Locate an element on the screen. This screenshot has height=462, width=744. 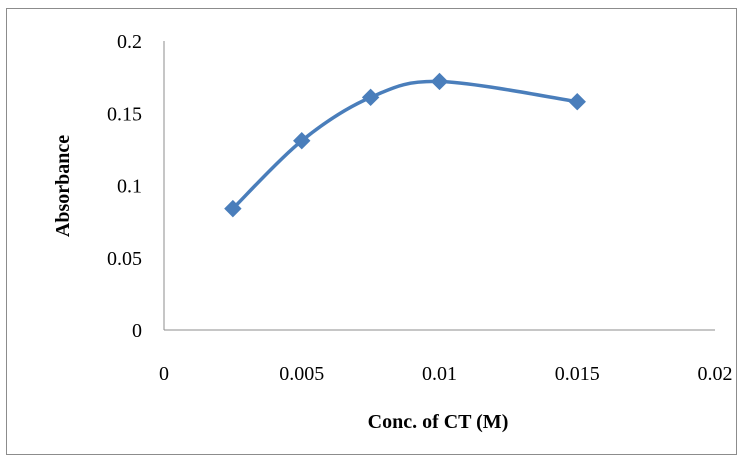
x-tick-label: 0.02 is located at coordinates (715, 374).